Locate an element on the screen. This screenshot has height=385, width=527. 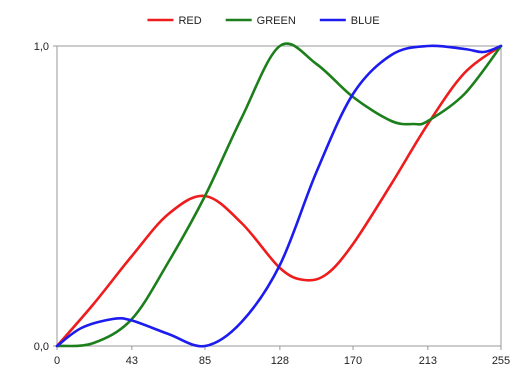
legend-label-blue: BLUE is located at coordinates (365, 21).